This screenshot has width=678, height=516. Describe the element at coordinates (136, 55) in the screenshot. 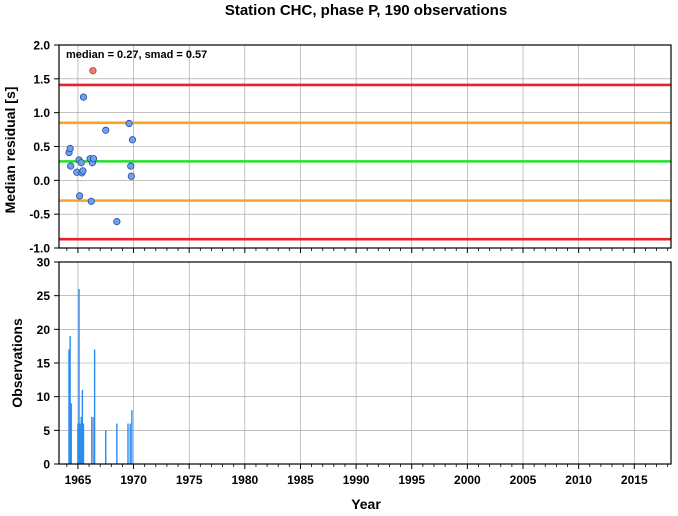

I see `stats-annotation: median = 0.27, smad = 0.57` at that location.